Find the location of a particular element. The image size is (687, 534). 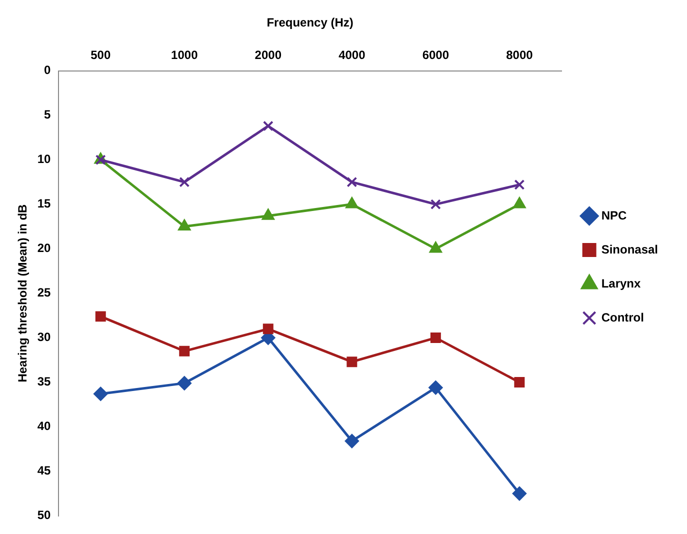

x-tick-label: 6000 is located at coordinates (436, 55).